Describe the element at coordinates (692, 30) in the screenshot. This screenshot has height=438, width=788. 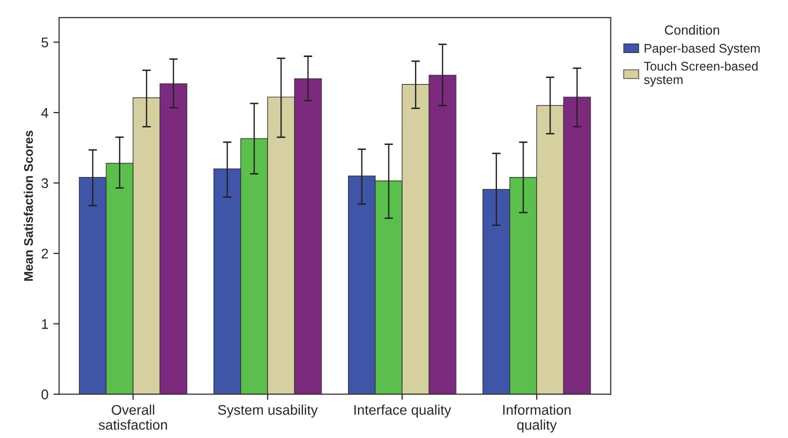
I see `legend-title: Condition` at that location.